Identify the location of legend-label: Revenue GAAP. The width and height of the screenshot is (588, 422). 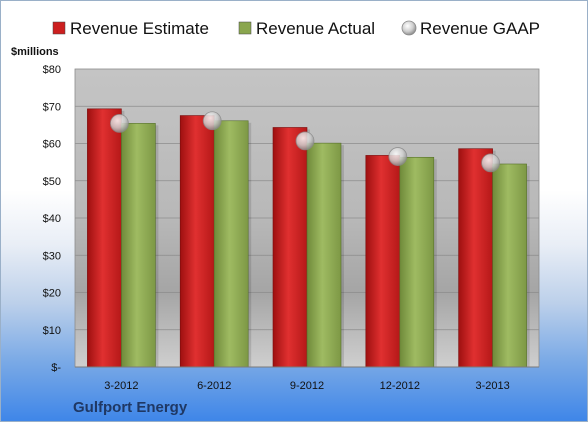
(480, 28).